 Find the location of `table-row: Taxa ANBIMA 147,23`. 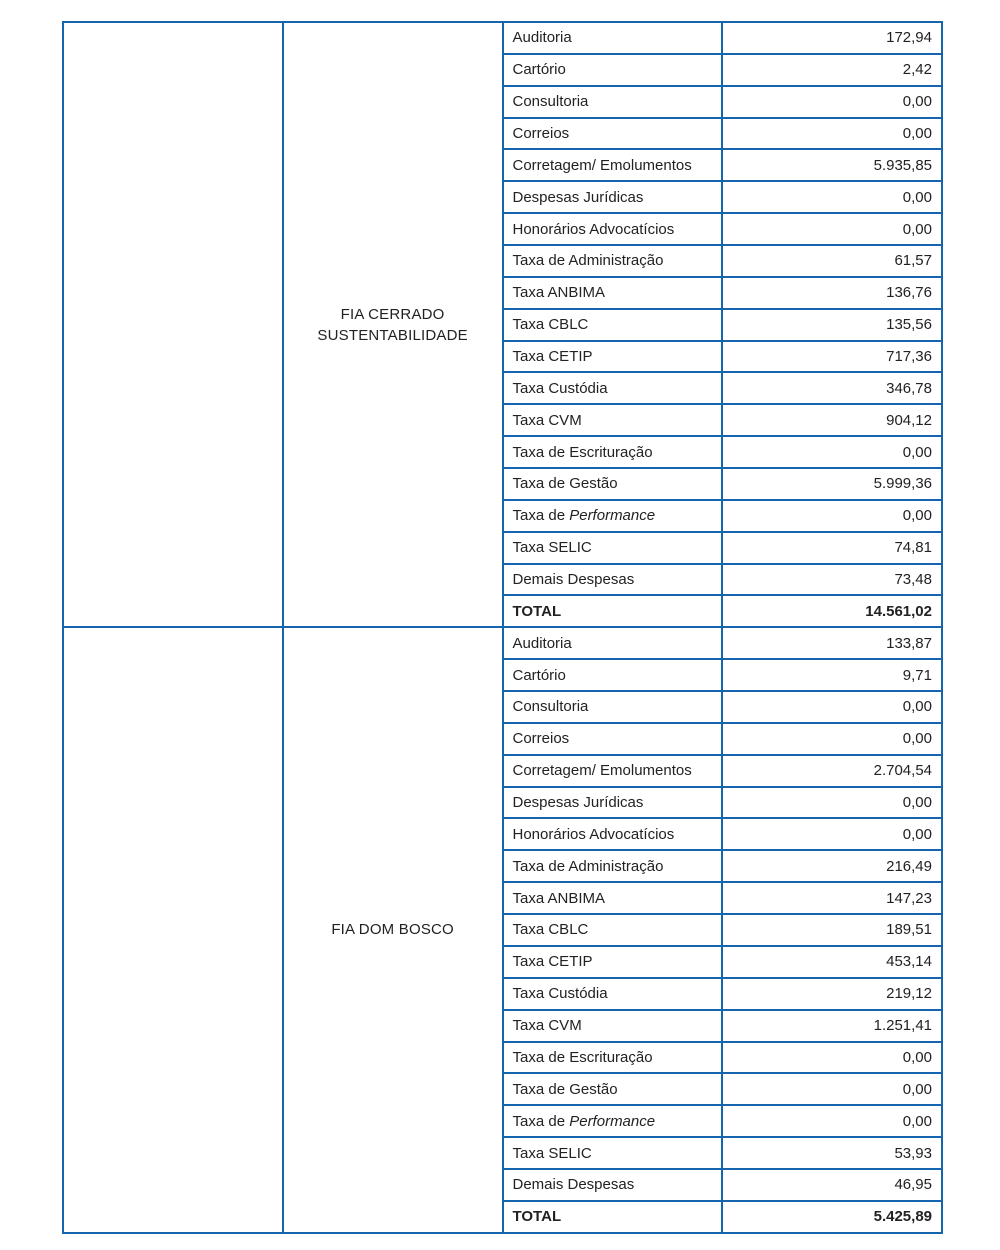

table-row: Taxa ANBIMA 147,23 is located at coordinates (503, 898).